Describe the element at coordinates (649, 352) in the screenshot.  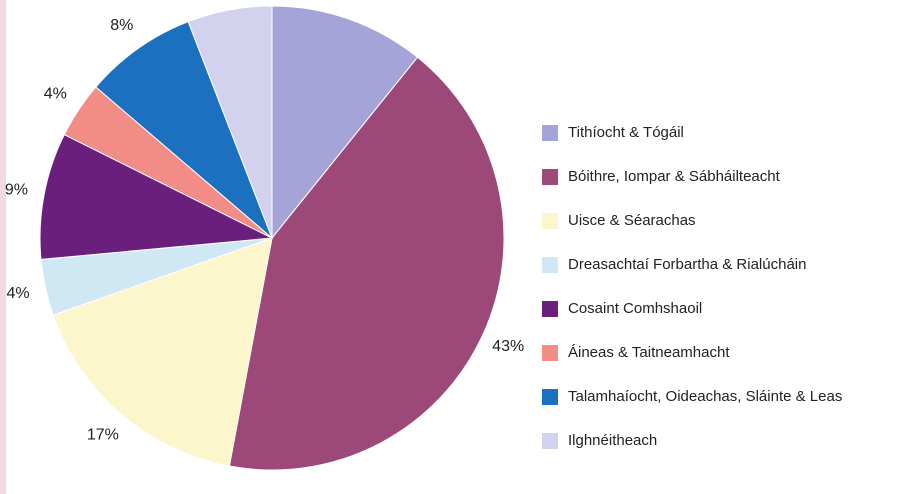
I see `legend-label: Áineas & Taitneamhacht` at that location.